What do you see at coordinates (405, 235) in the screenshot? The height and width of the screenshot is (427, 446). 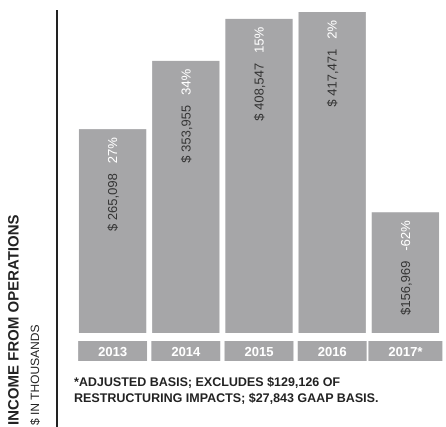 I see `annotation: -62%` at bounding box center [405, 235].